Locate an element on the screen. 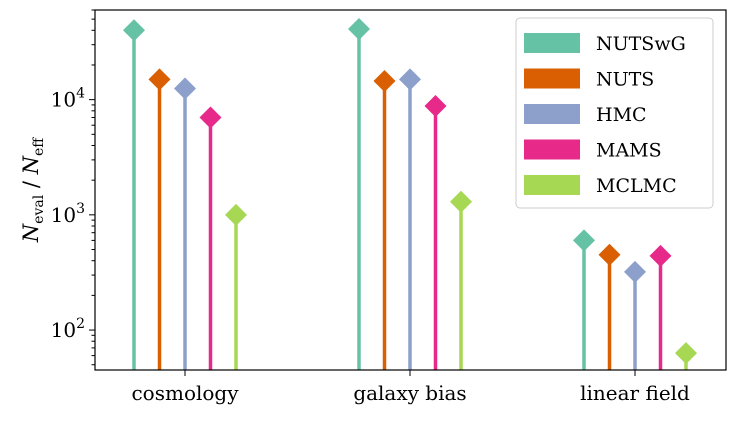  legend-box is located at coordinates (614, 113).